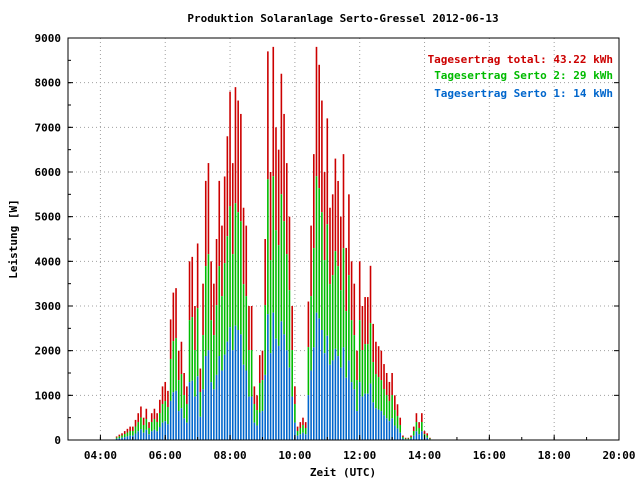  What do you see at coordinates (57, 440) in the screenshot?
I see `y-tick-label: 0` at bounding box center [57, 440].